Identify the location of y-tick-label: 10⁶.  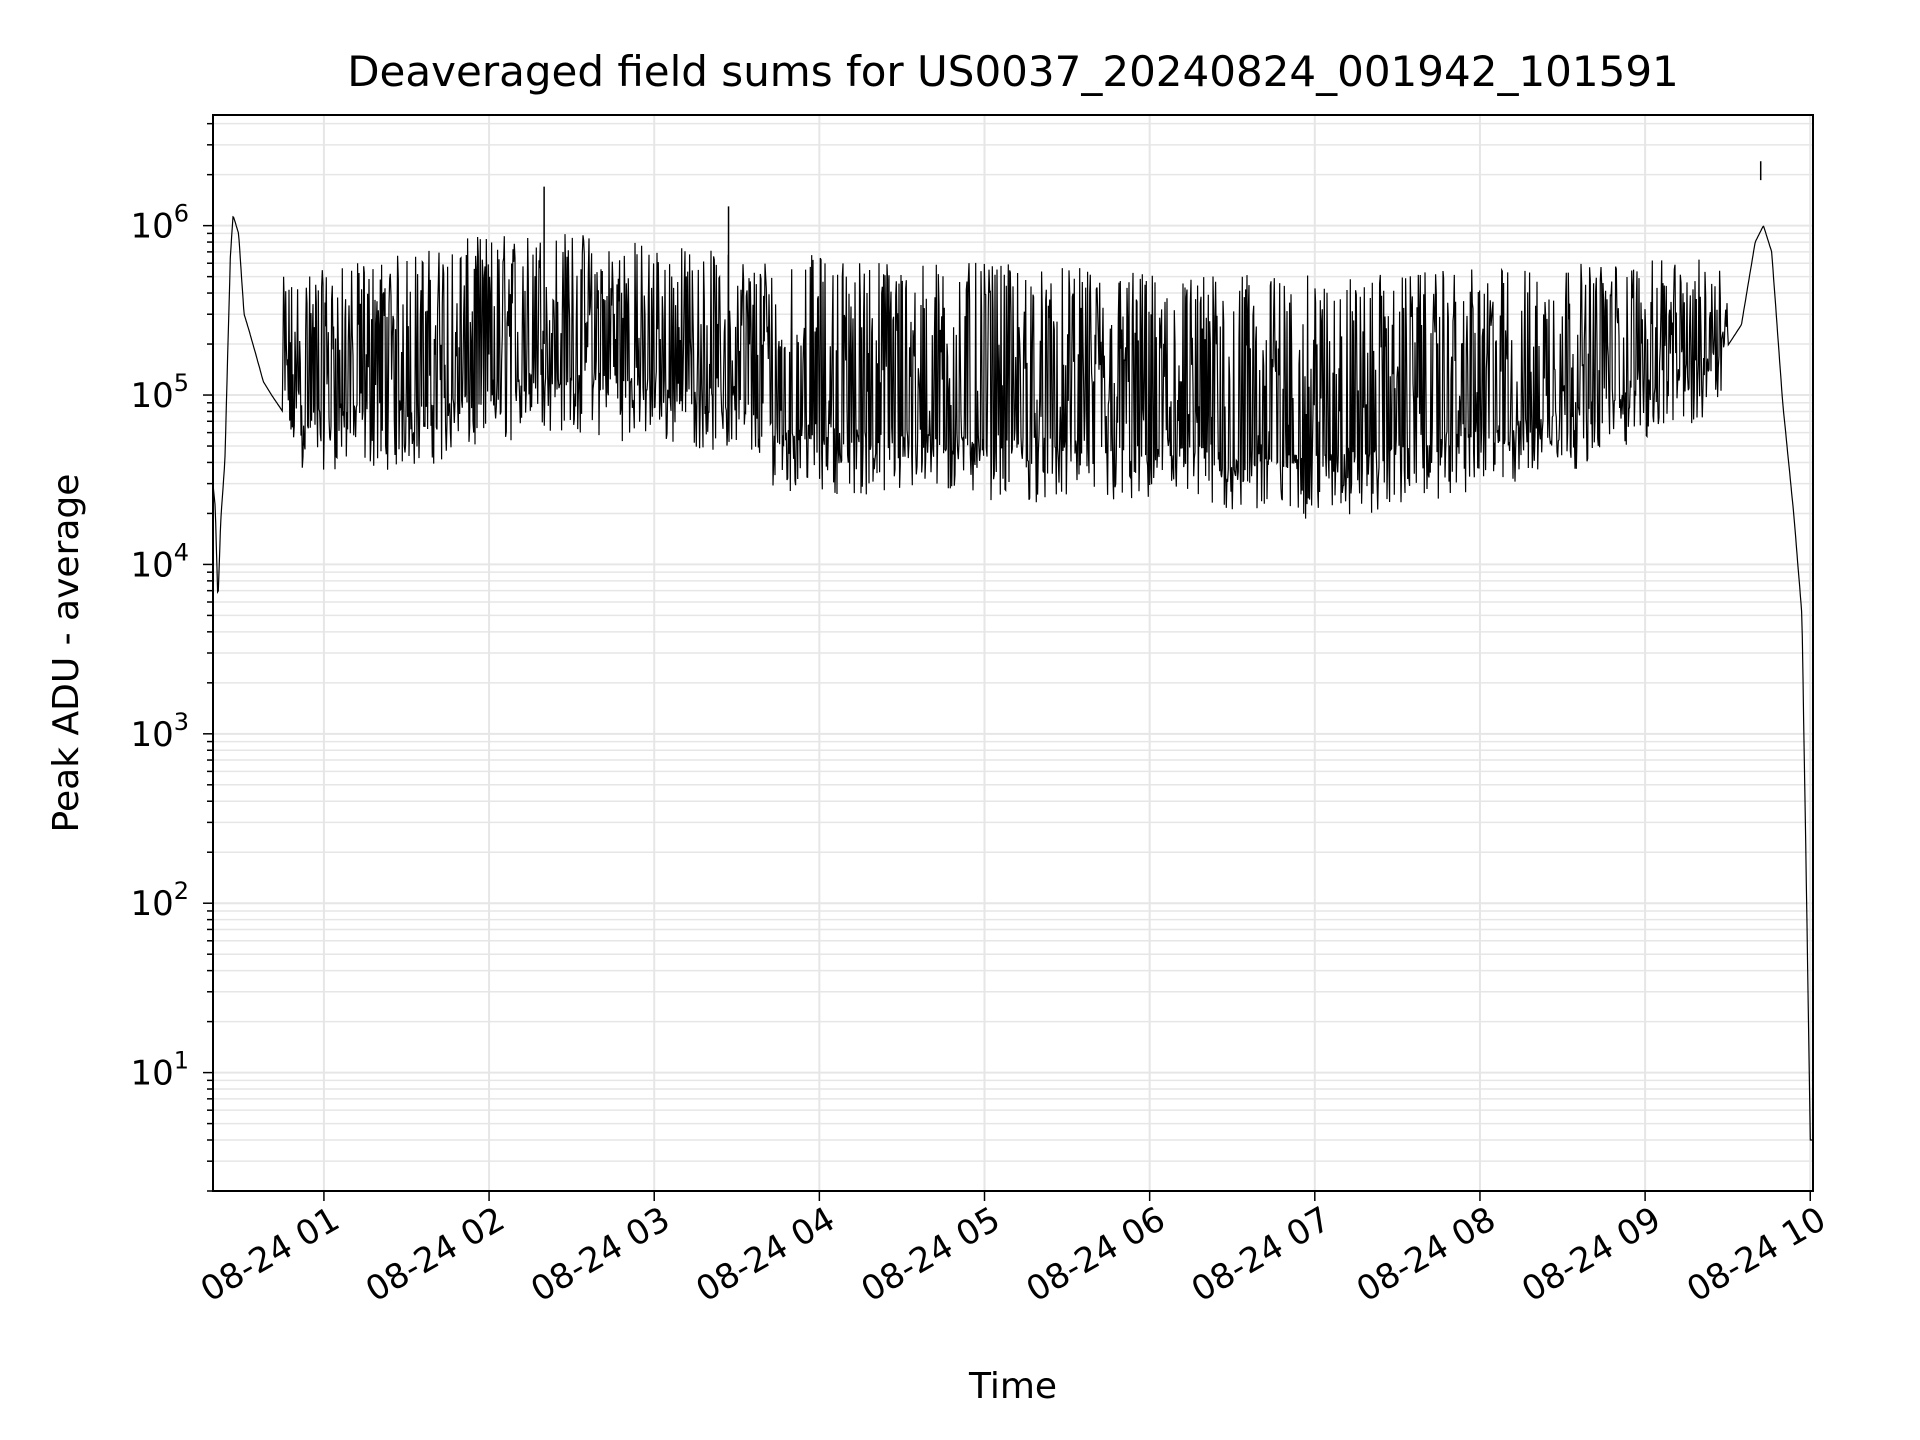
(159, 223).